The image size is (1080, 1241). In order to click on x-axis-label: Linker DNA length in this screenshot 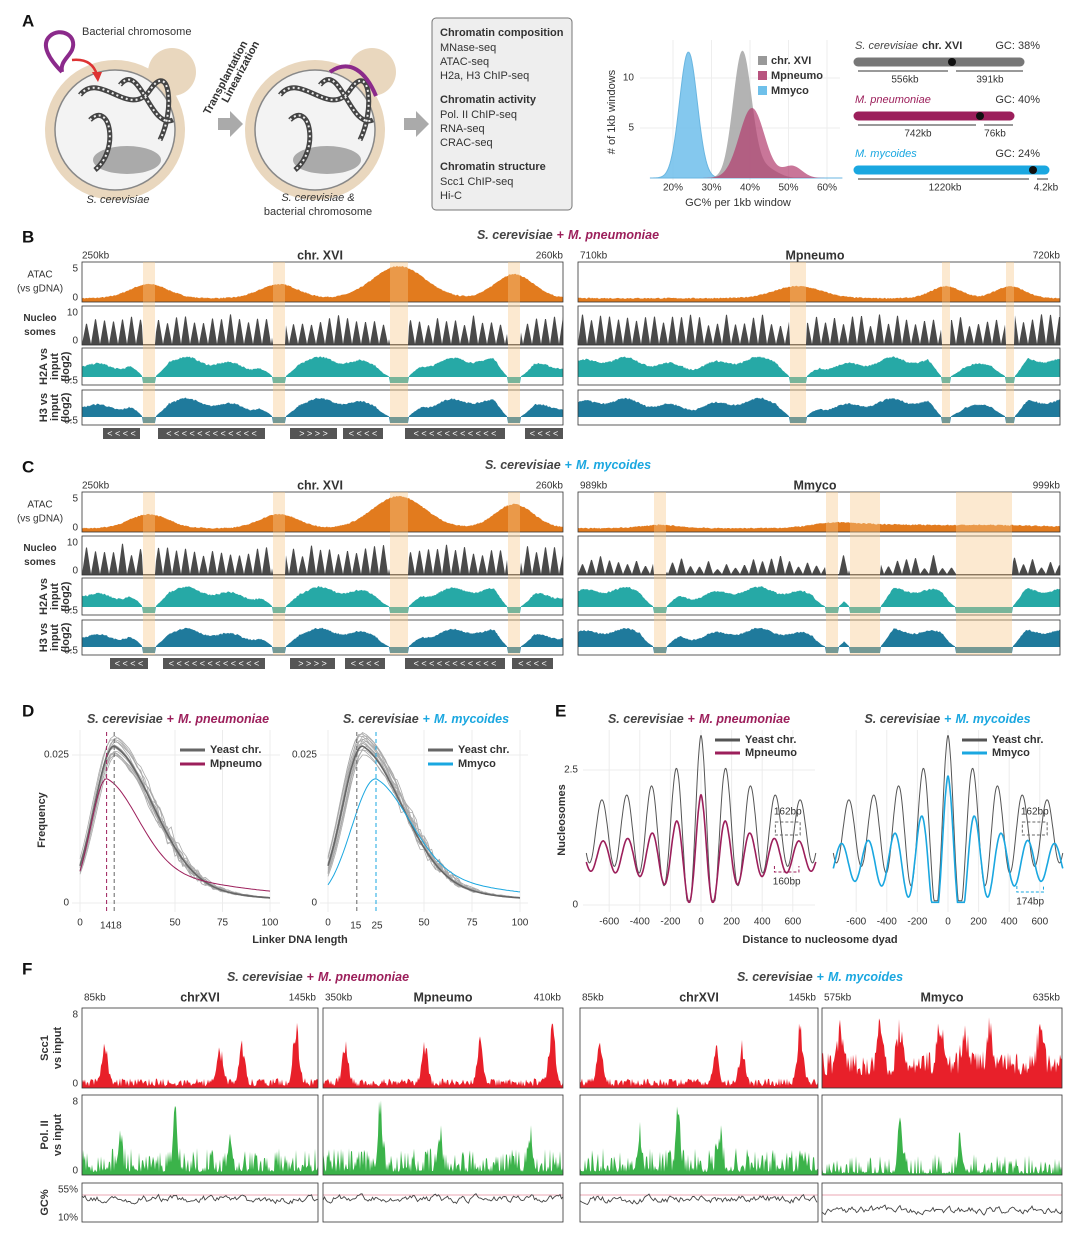, I will do `click(300, 940)`.